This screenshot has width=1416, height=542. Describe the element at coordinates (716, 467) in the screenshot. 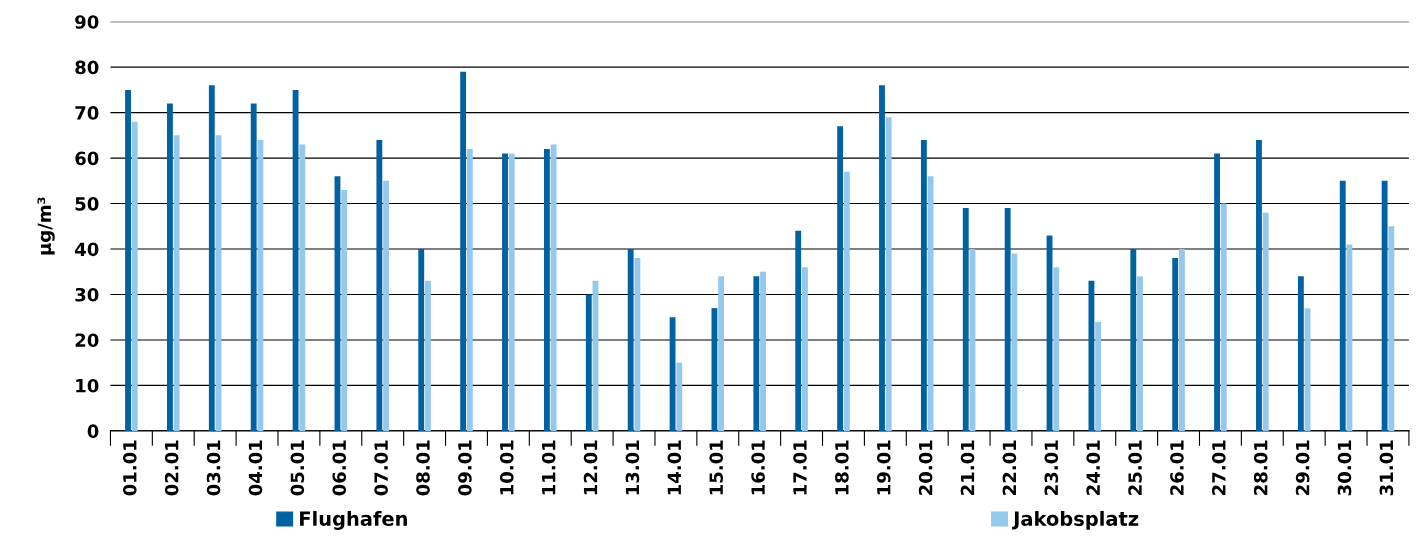

I see `x-tick-label: 15.01` at that location.